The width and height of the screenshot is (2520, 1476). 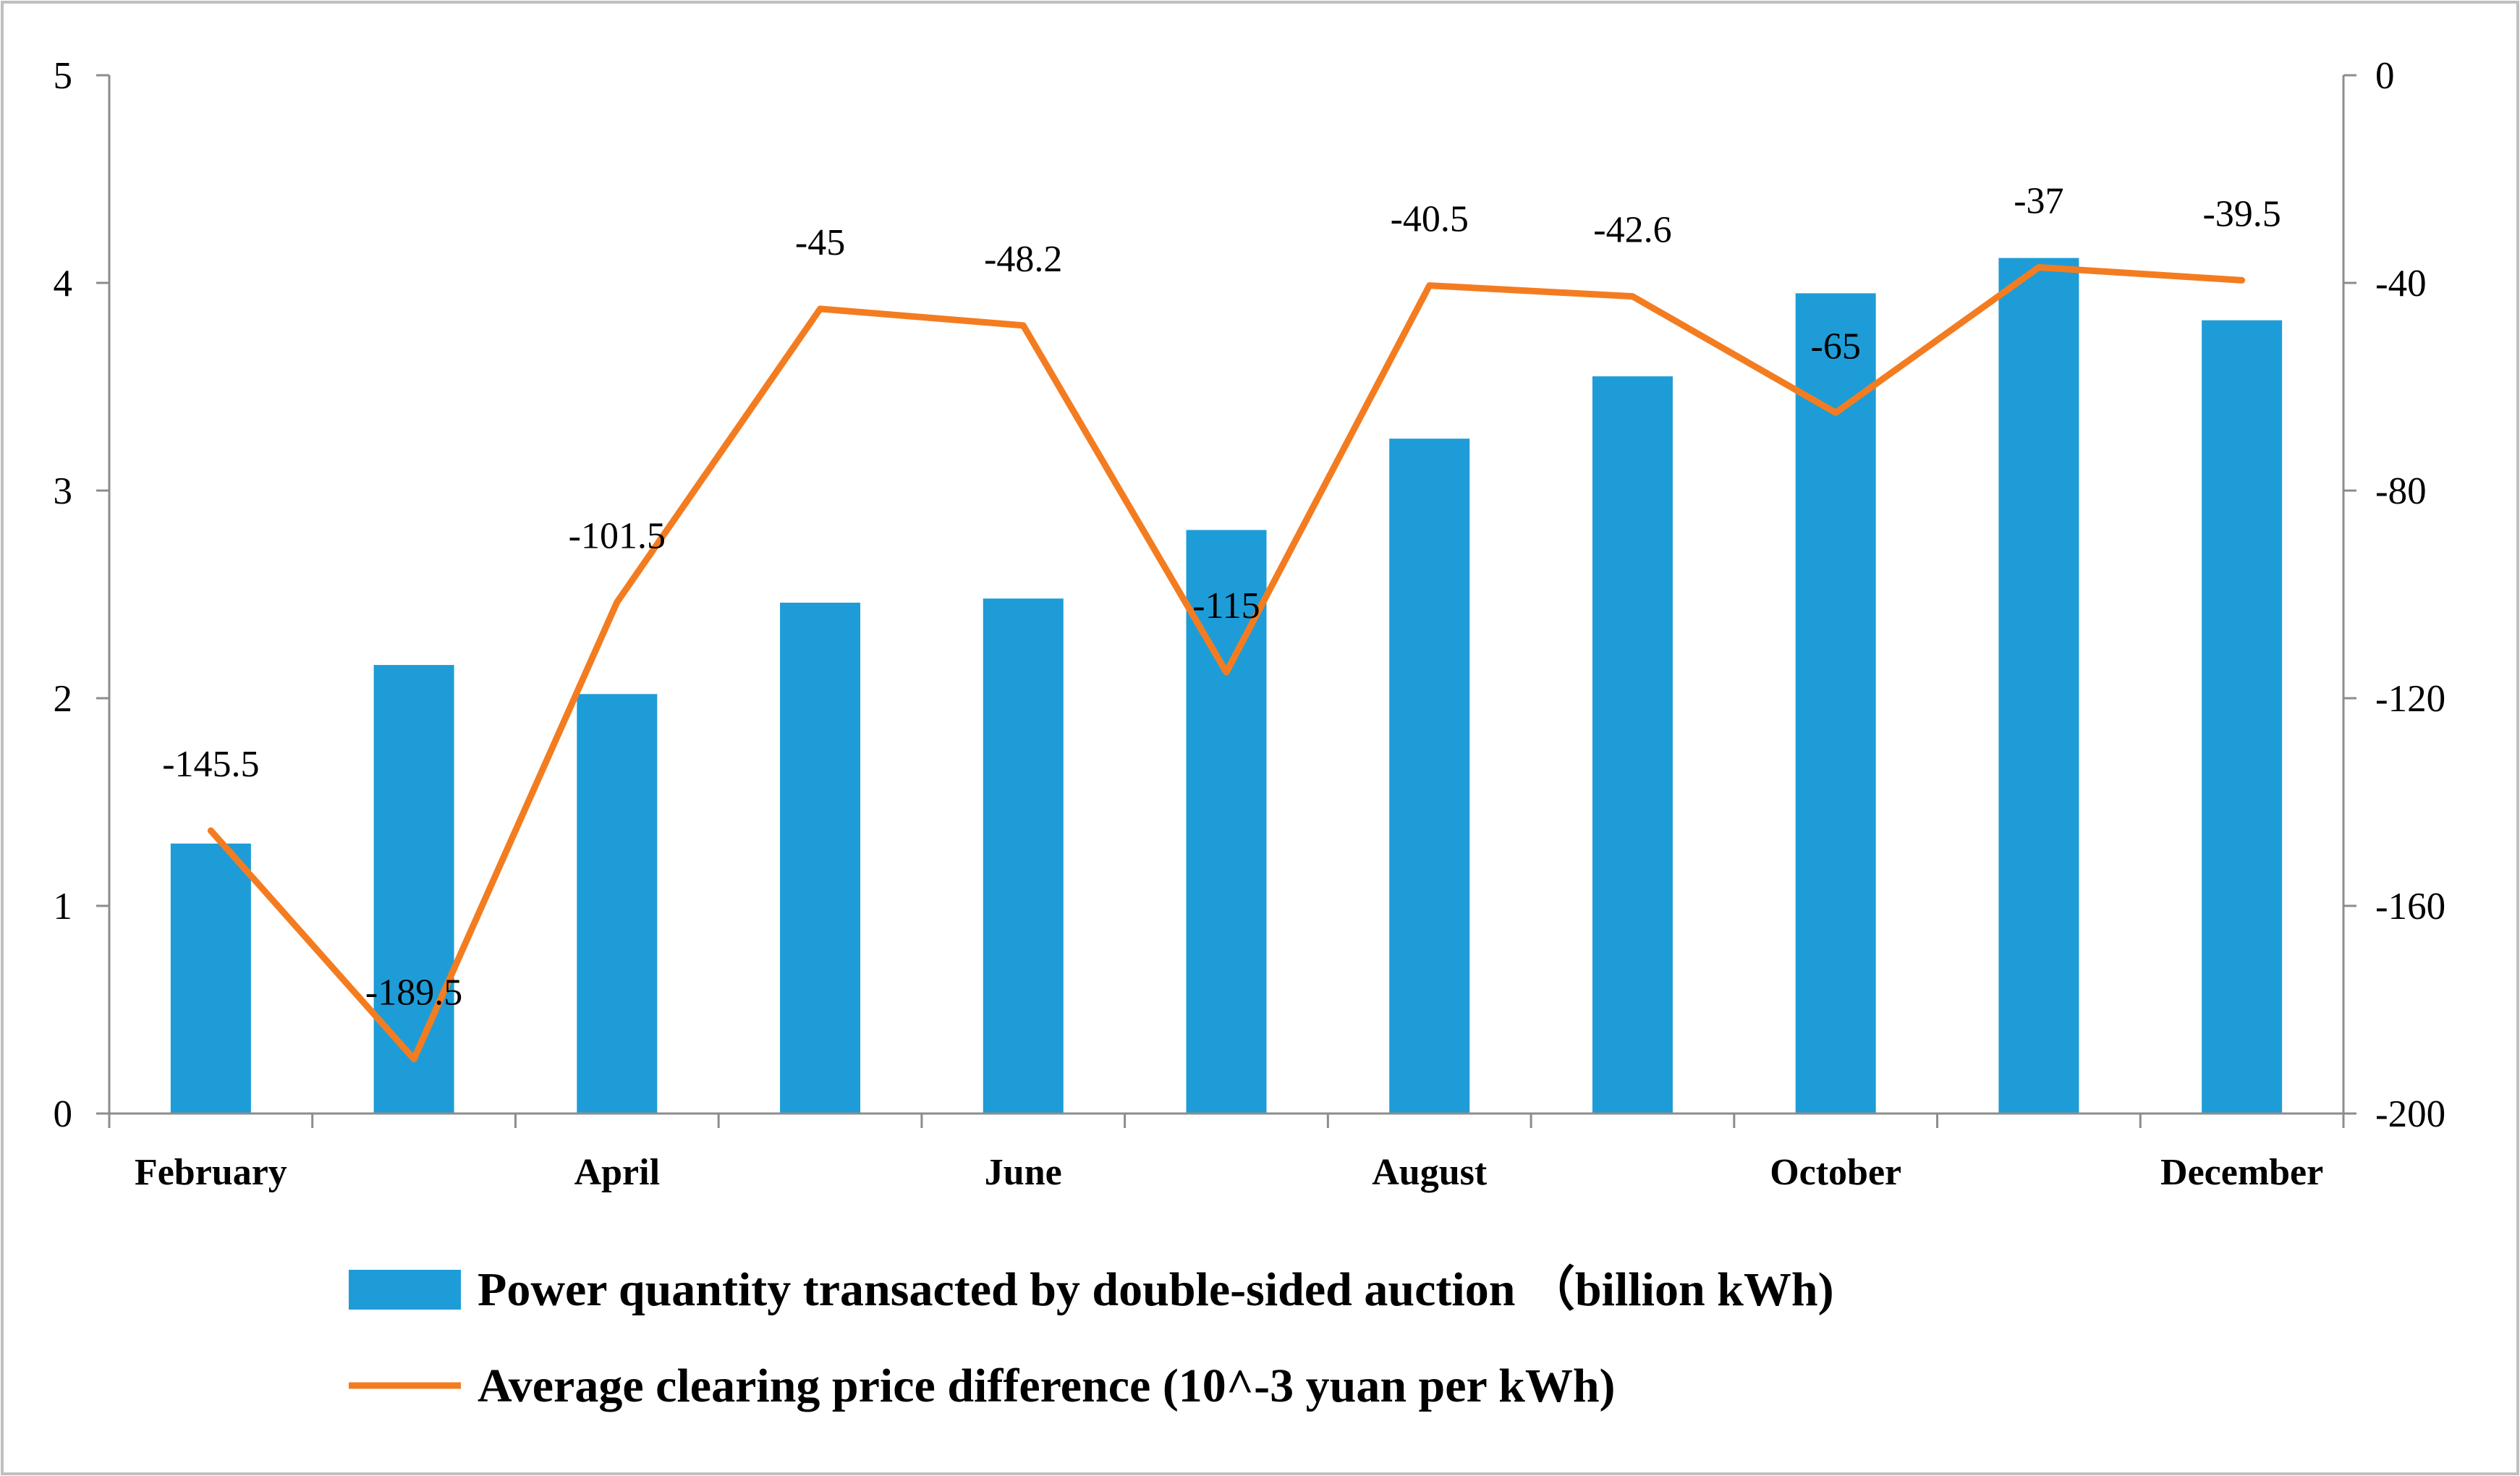 I want to click on price-data-label-4: -45, so click(x=820, y=242).